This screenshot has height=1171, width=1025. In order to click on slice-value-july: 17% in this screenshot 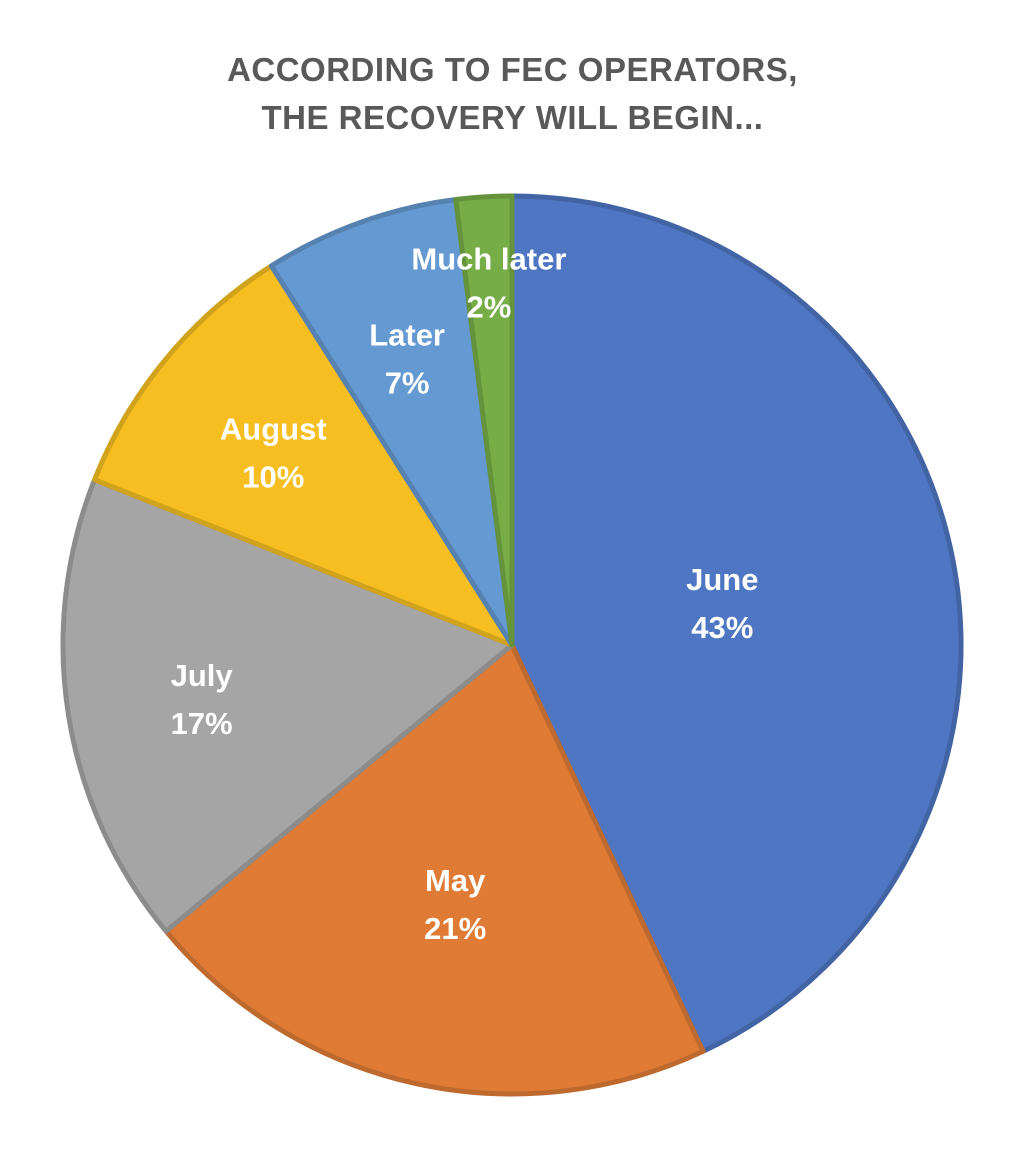, I will do `click(202, 723)`.